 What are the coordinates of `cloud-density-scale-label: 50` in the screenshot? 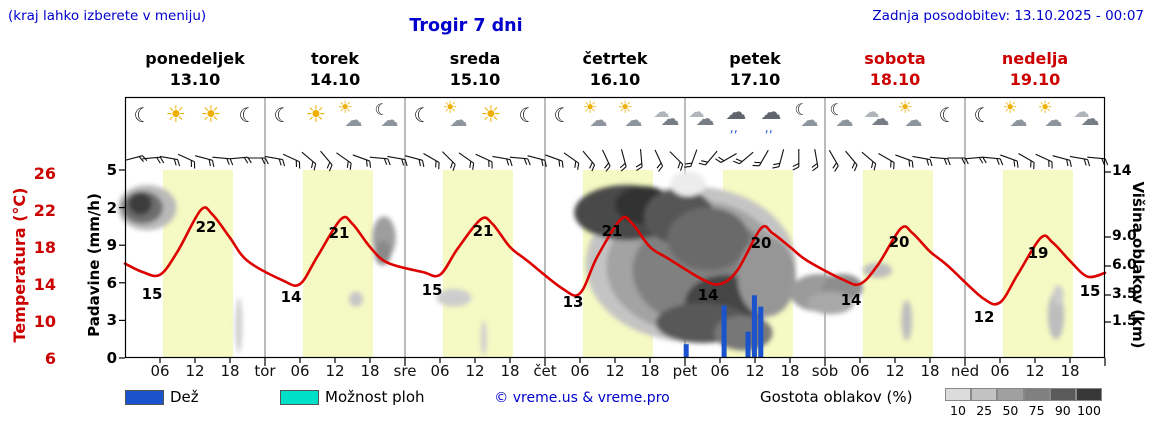 It's located at (1010, 410).